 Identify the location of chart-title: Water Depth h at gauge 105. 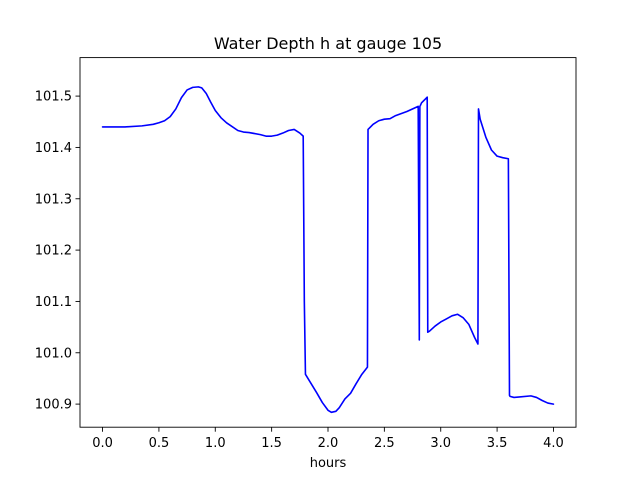
(328, 43).